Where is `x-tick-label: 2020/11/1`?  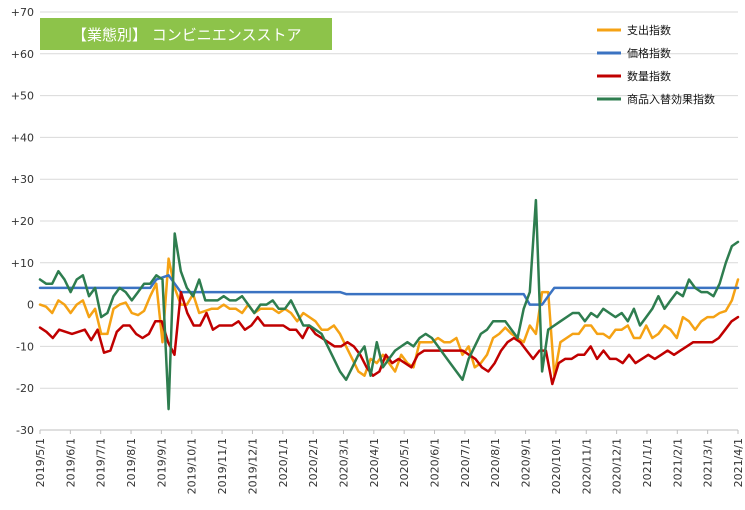
x-tick-label: 2020/11/1 is located at coordinates (586, 466).